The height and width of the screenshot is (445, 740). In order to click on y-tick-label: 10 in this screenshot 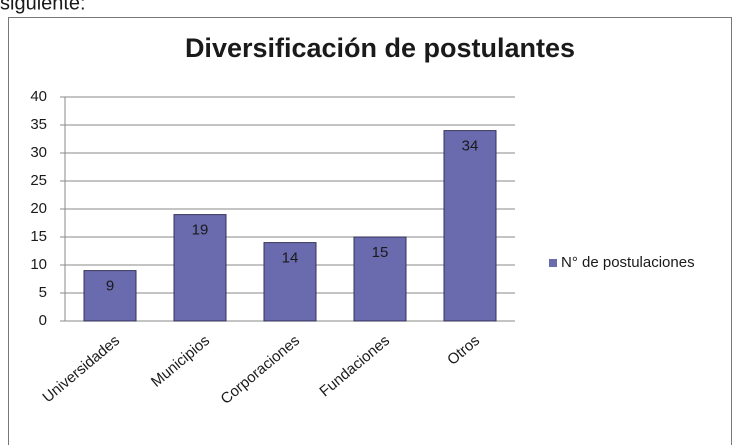, I will do `click(38, 264)`.